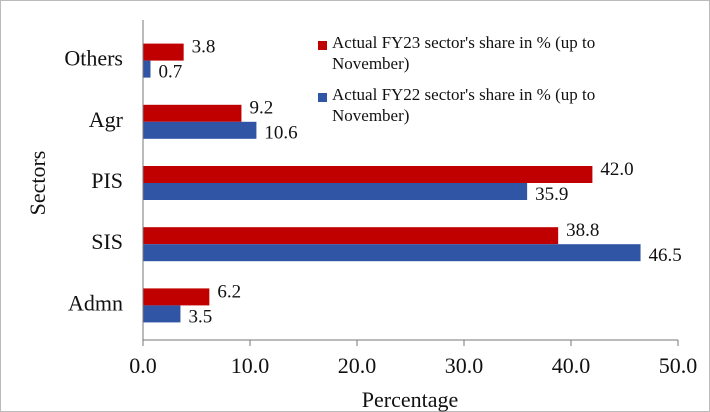 The image size is (710, 412). Describe the element at coordinates (93, 58) in the screenshot. I see `y-tick-label: Others` at that location.